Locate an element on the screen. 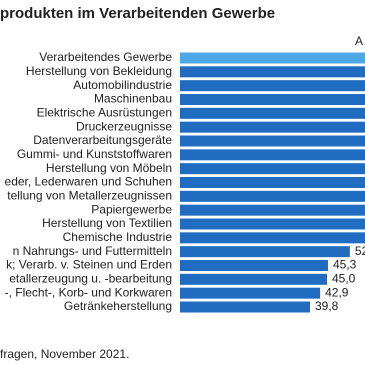 The height and width of the screenshot is (365, 365). category-label: Verarbeitendes Gewerbe is located at coordinates (105, 57).